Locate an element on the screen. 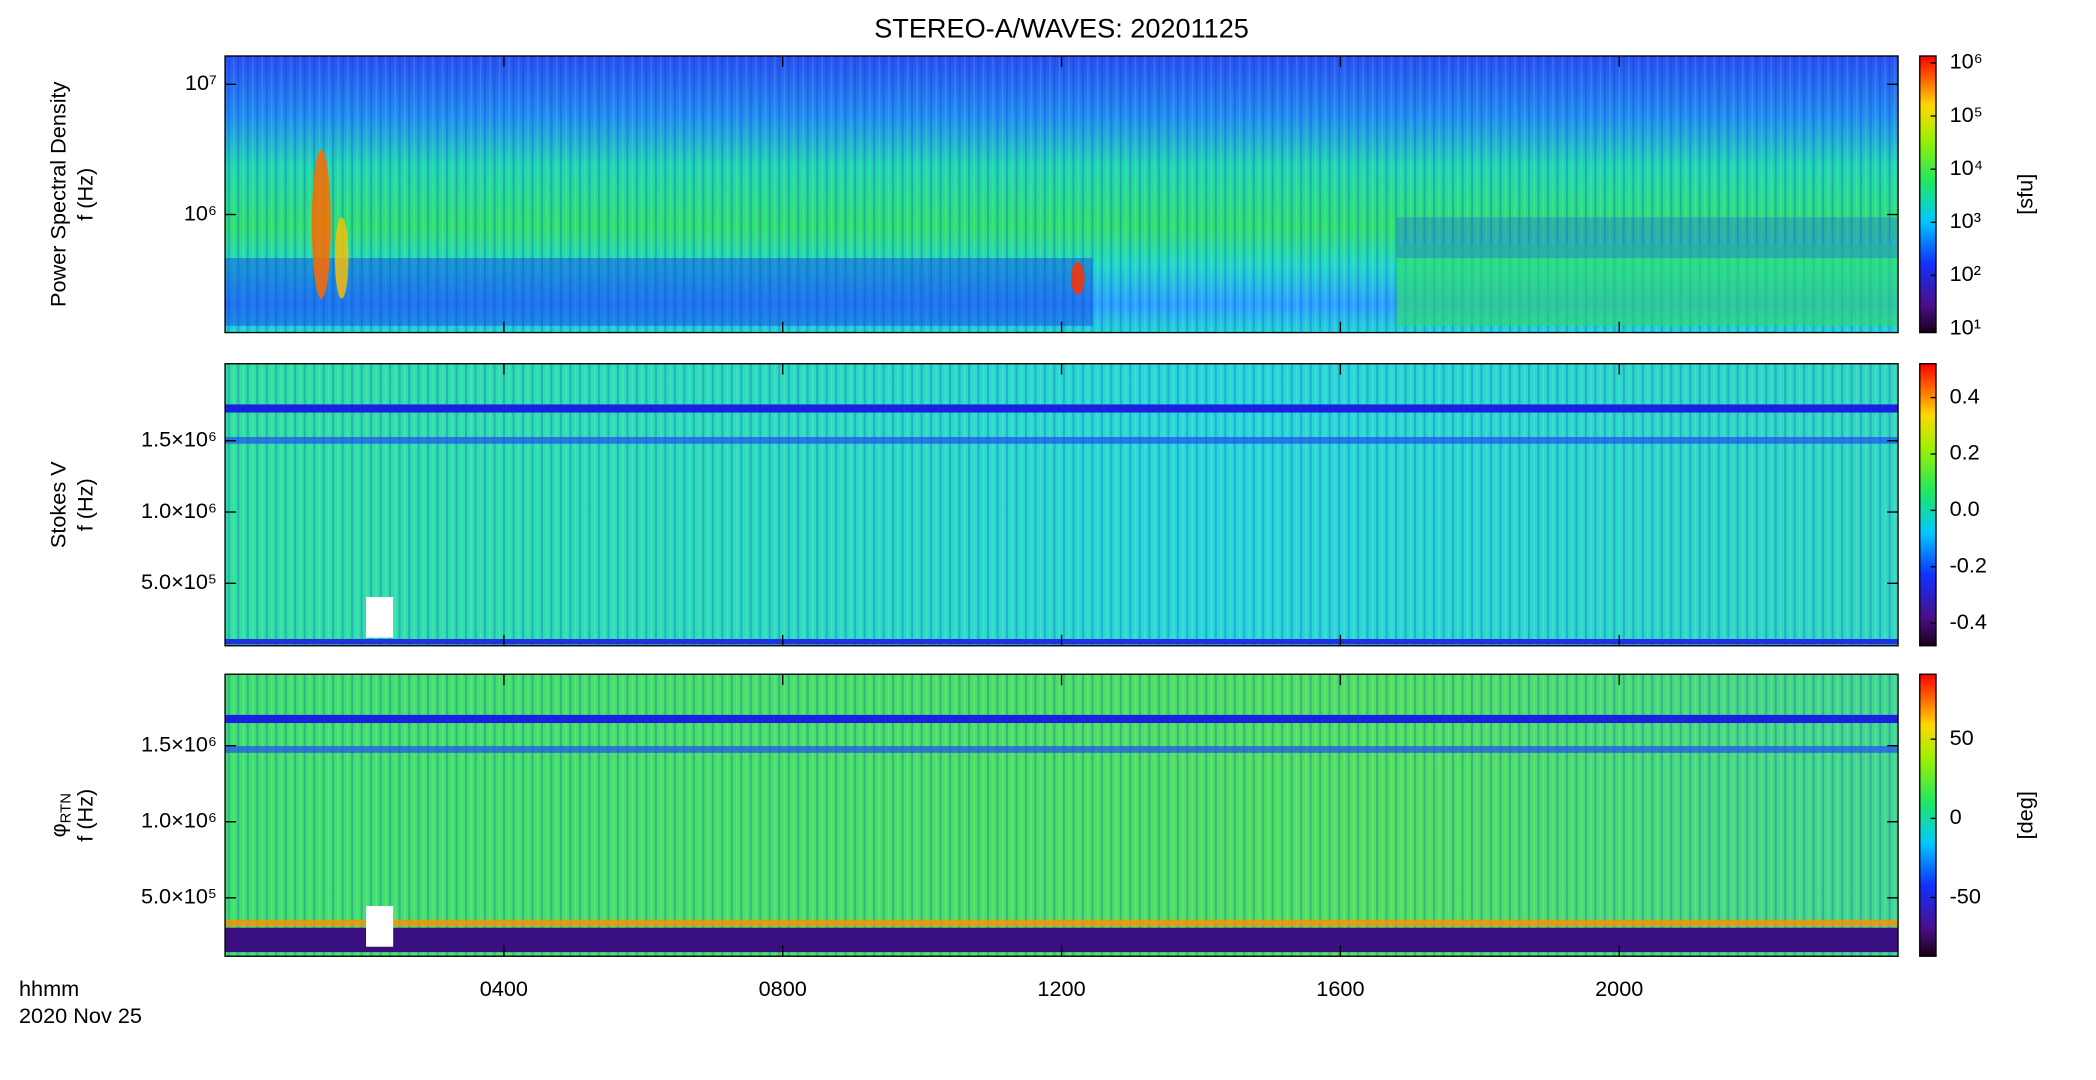 The height and width of the screenshot is (1080, 2096). y-axis-label-sub: RTN is located at coordinates (66, 808).